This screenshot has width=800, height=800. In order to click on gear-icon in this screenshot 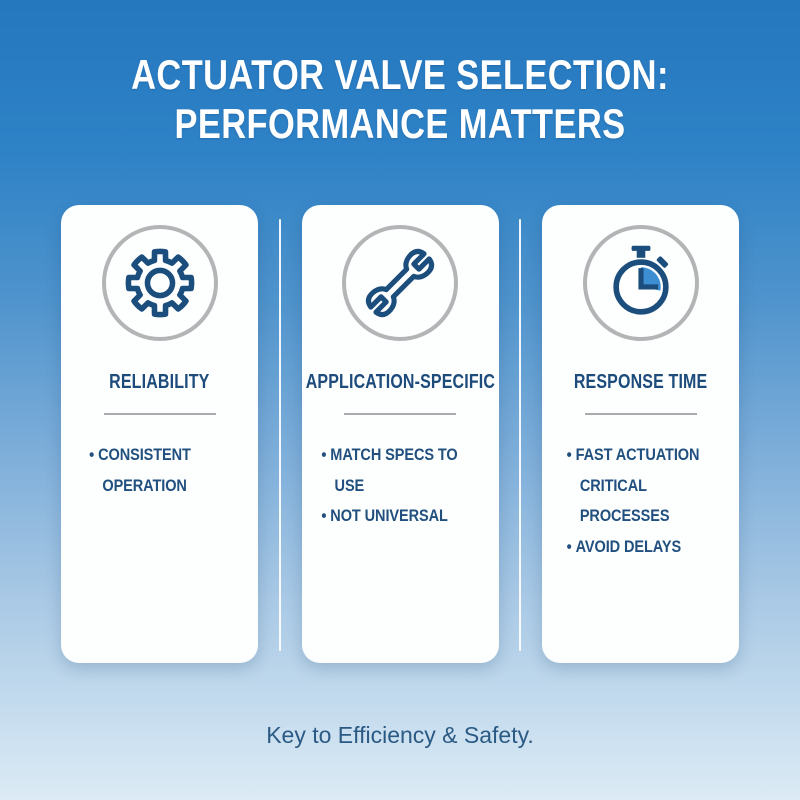, I will do `click(159, 283)`.